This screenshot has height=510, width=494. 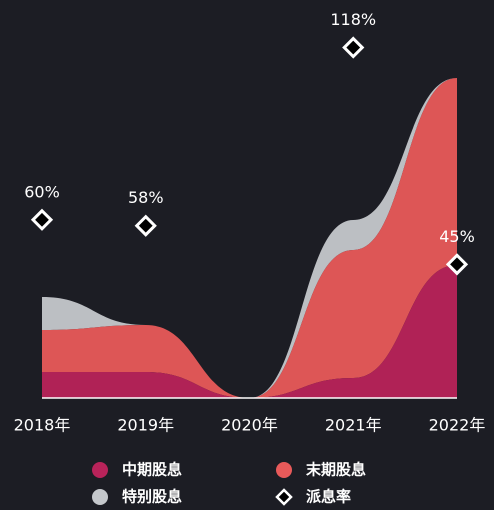 I want to click on x-tick-label: 2020年, so click(x=249, y=425).